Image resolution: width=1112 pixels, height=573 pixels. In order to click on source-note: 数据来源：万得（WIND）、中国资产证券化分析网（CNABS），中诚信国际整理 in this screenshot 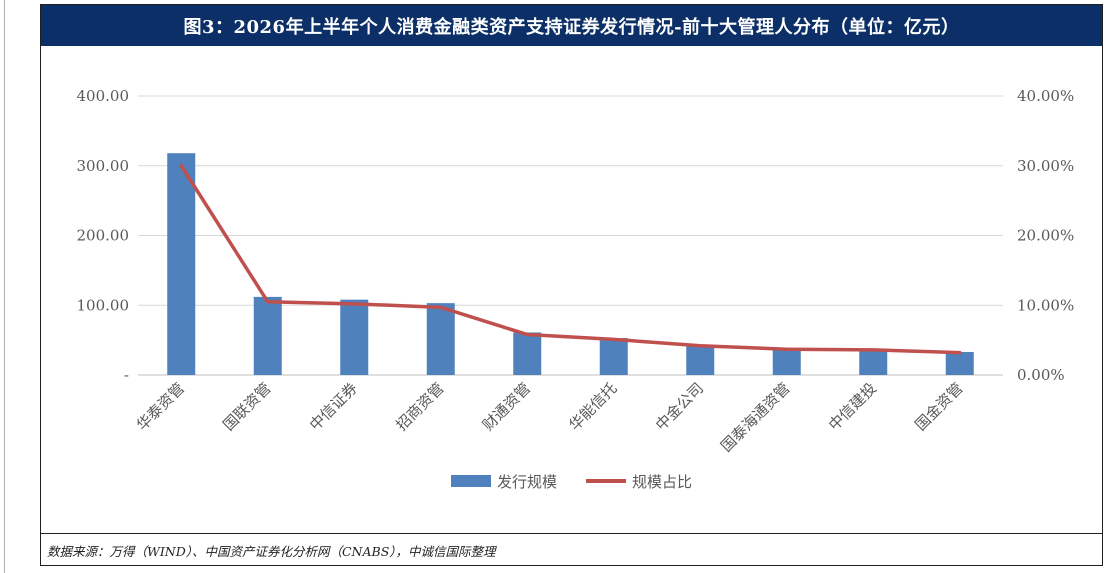, I will do `click(271, 551)`.